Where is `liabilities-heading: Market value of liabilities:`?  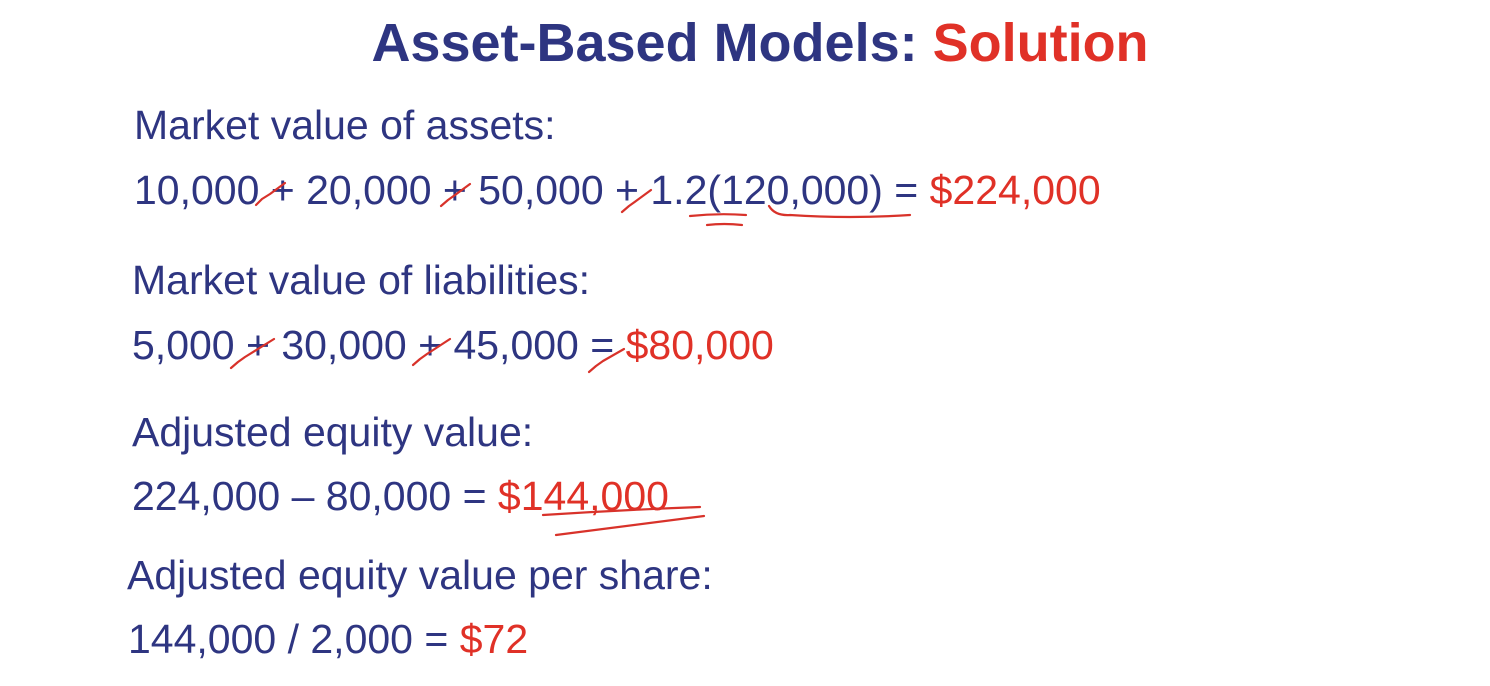 liabilities-heading: Market value of liabilities: is located at coordinates (361, 280).